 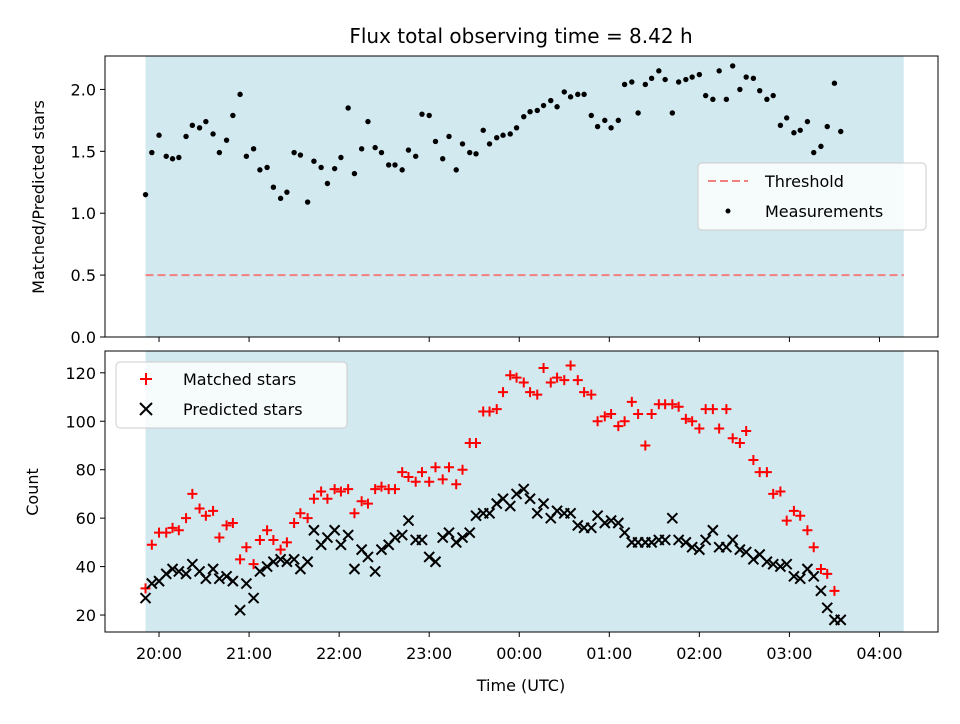 What do you see at coordinates (812, 196) in the screenshot?
I see `top-legend: Threshold Measurements` at bounding box center [812, 196].